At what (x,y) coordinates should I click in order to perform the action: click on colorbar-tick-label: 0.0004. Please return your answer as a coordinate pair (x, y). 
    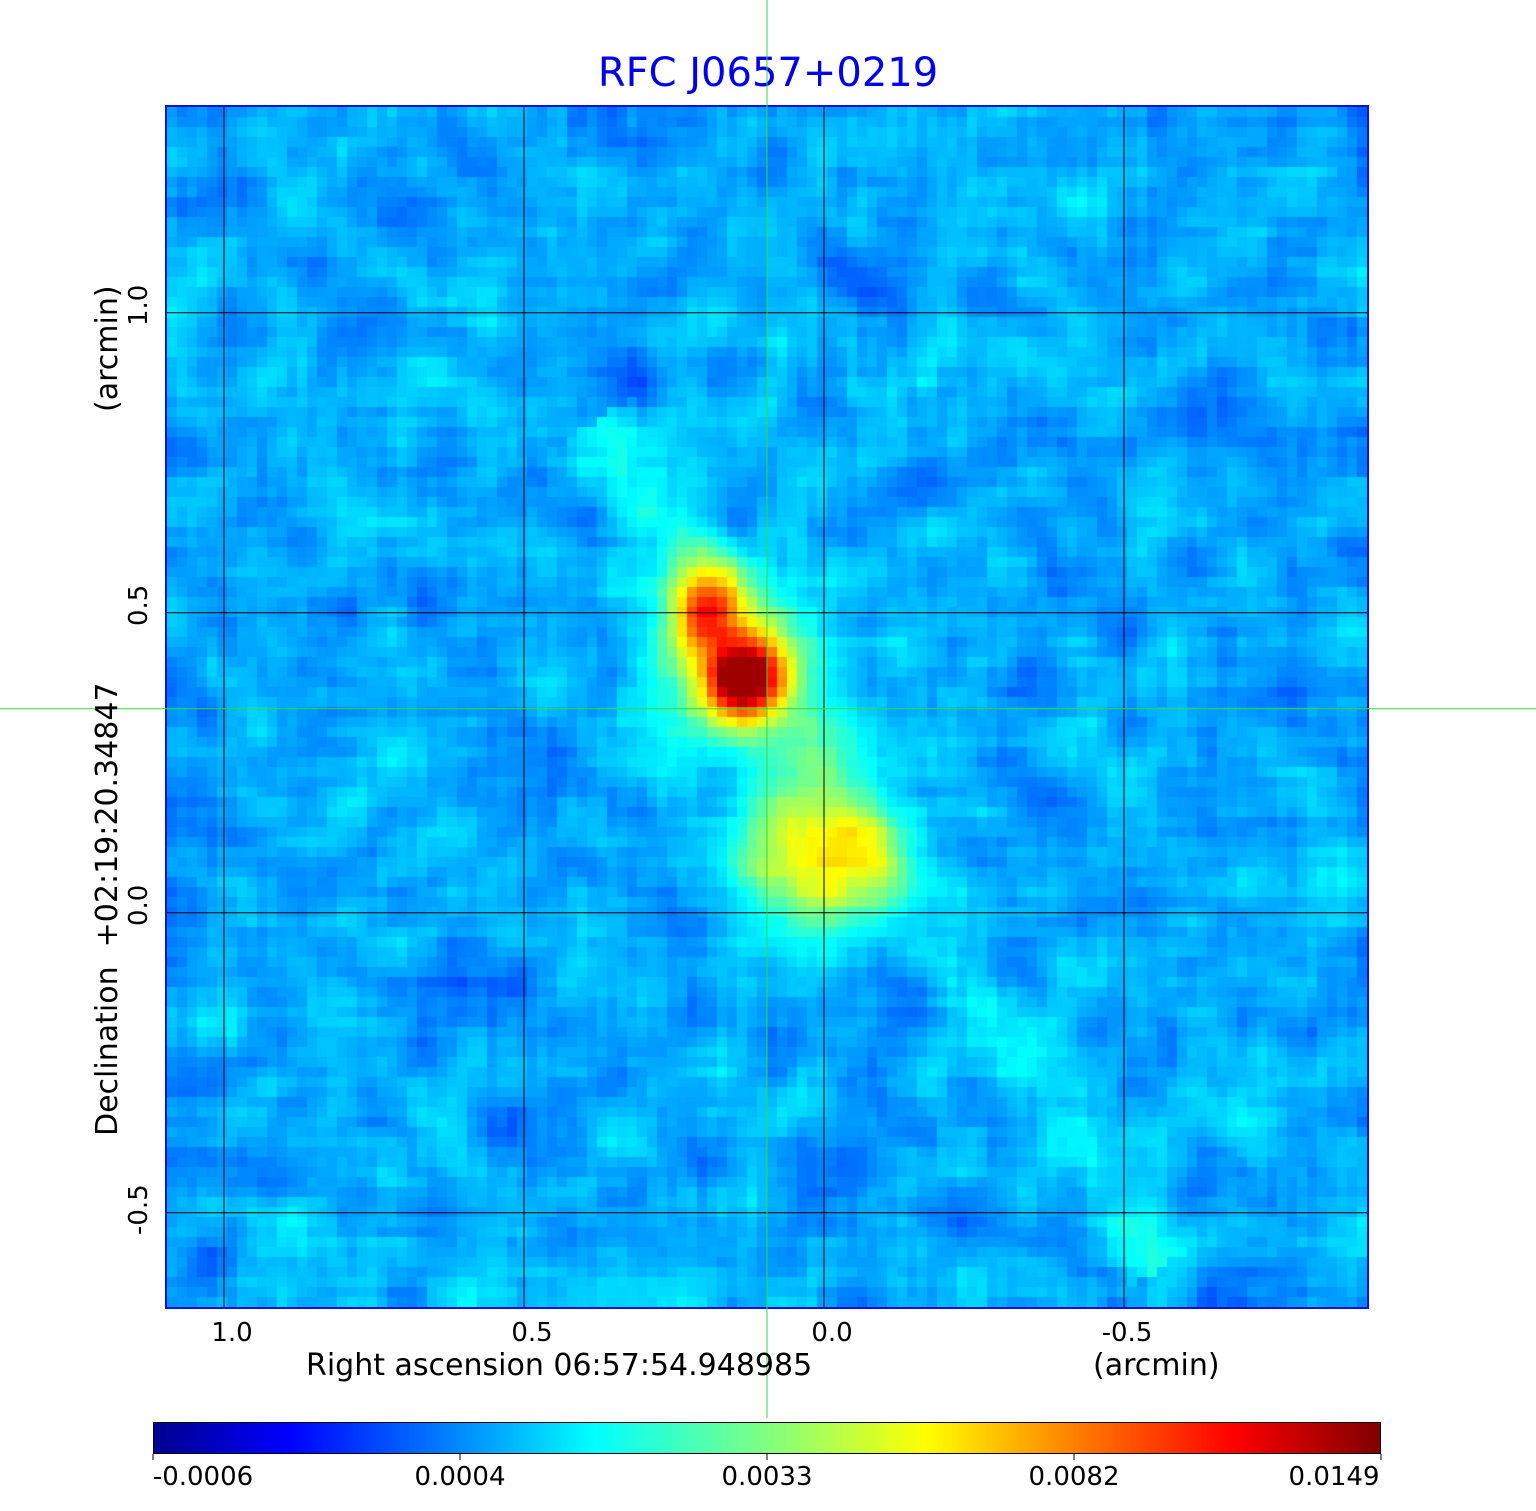
    Looking at the image, I should click on (460, 1477).